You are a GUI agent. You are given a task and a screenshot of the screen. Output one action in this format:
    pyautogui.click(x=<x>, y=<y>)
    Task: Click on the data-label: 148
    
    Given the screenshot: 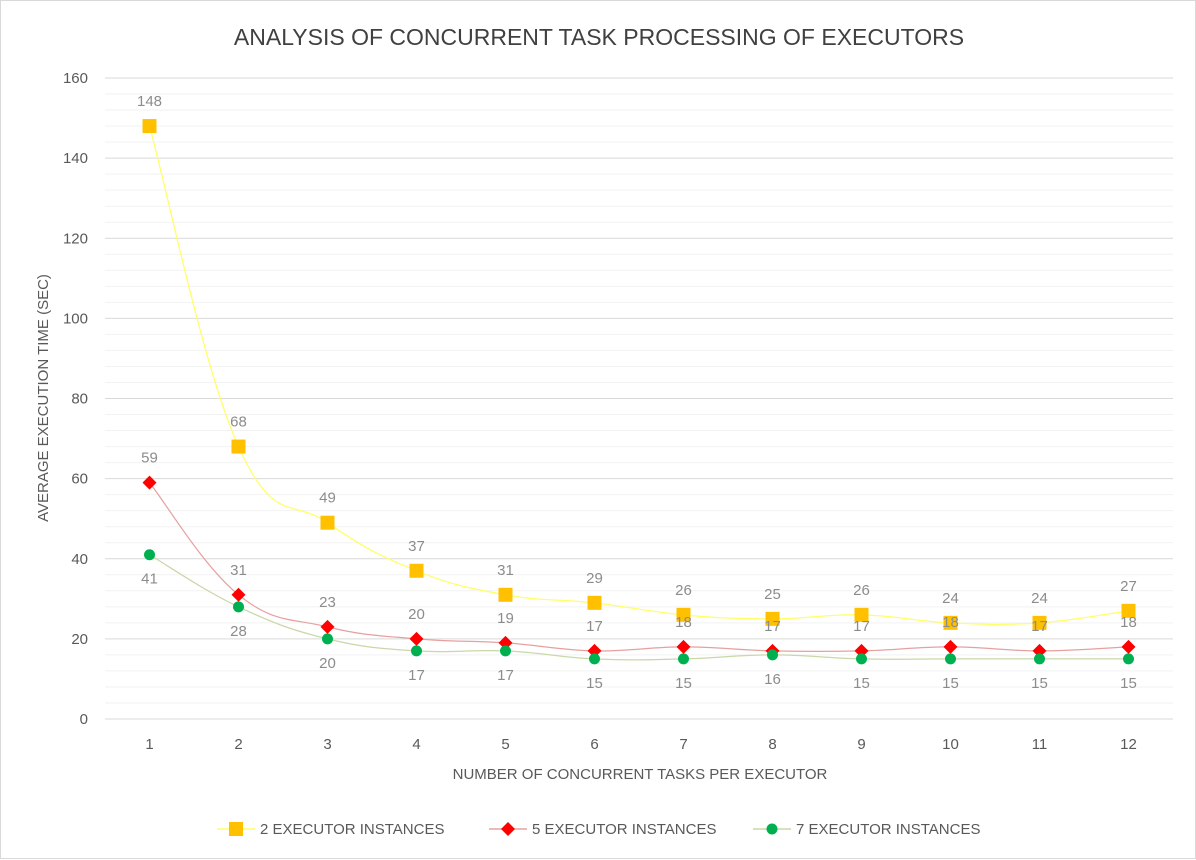 What is the action you would take?
    pyautogui.click(x=149, y=101)
    